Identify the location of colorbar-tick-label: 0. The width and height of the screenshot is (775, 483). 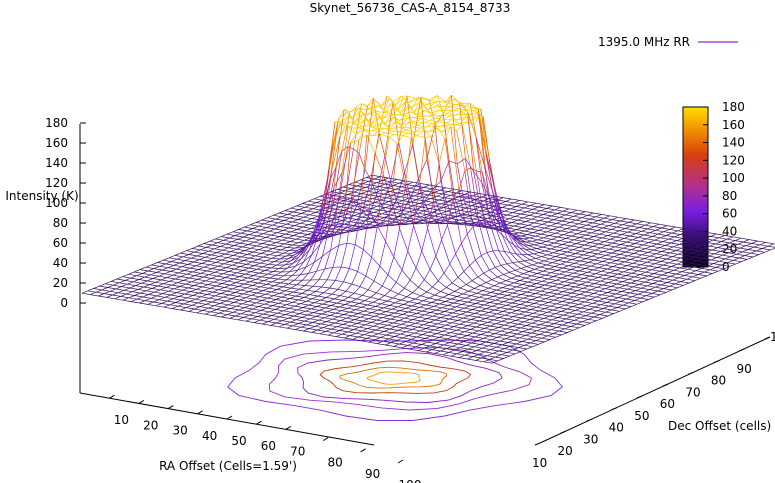
(726, 267).